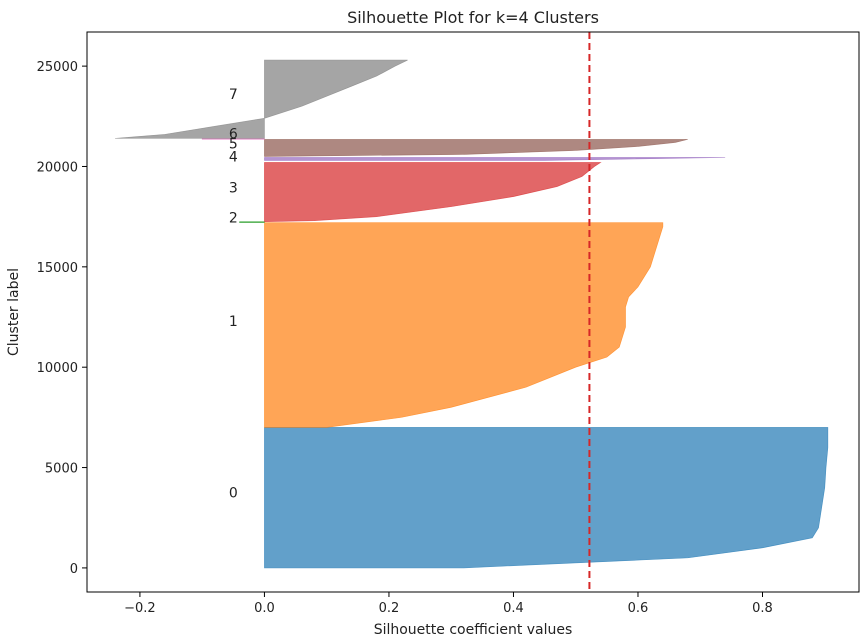 This screenshot has width=863, height=640. What do you see at coordinates (233, 134) in the screenshot?
I see `cluster-label-6: 6` at bounding box center [233, 134].